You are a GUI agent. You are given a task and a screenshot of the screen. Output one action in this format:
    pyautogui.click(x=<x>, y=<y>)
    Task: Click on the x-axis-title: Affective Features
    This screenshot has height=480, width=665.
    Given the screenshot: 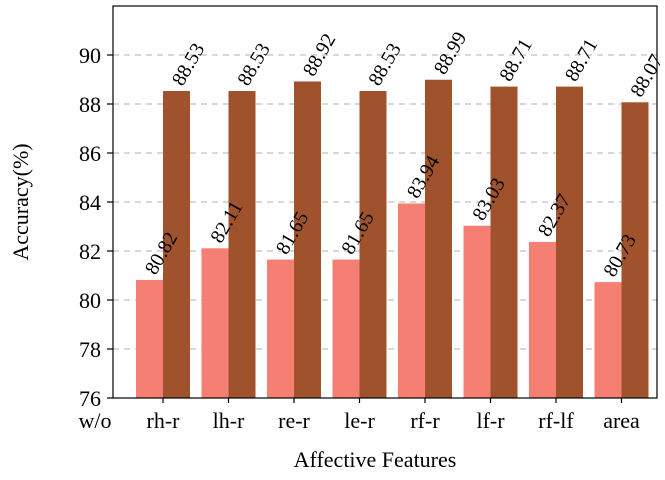 What is the action you would take?
    pyautogui.click(x=375, y=459)
    